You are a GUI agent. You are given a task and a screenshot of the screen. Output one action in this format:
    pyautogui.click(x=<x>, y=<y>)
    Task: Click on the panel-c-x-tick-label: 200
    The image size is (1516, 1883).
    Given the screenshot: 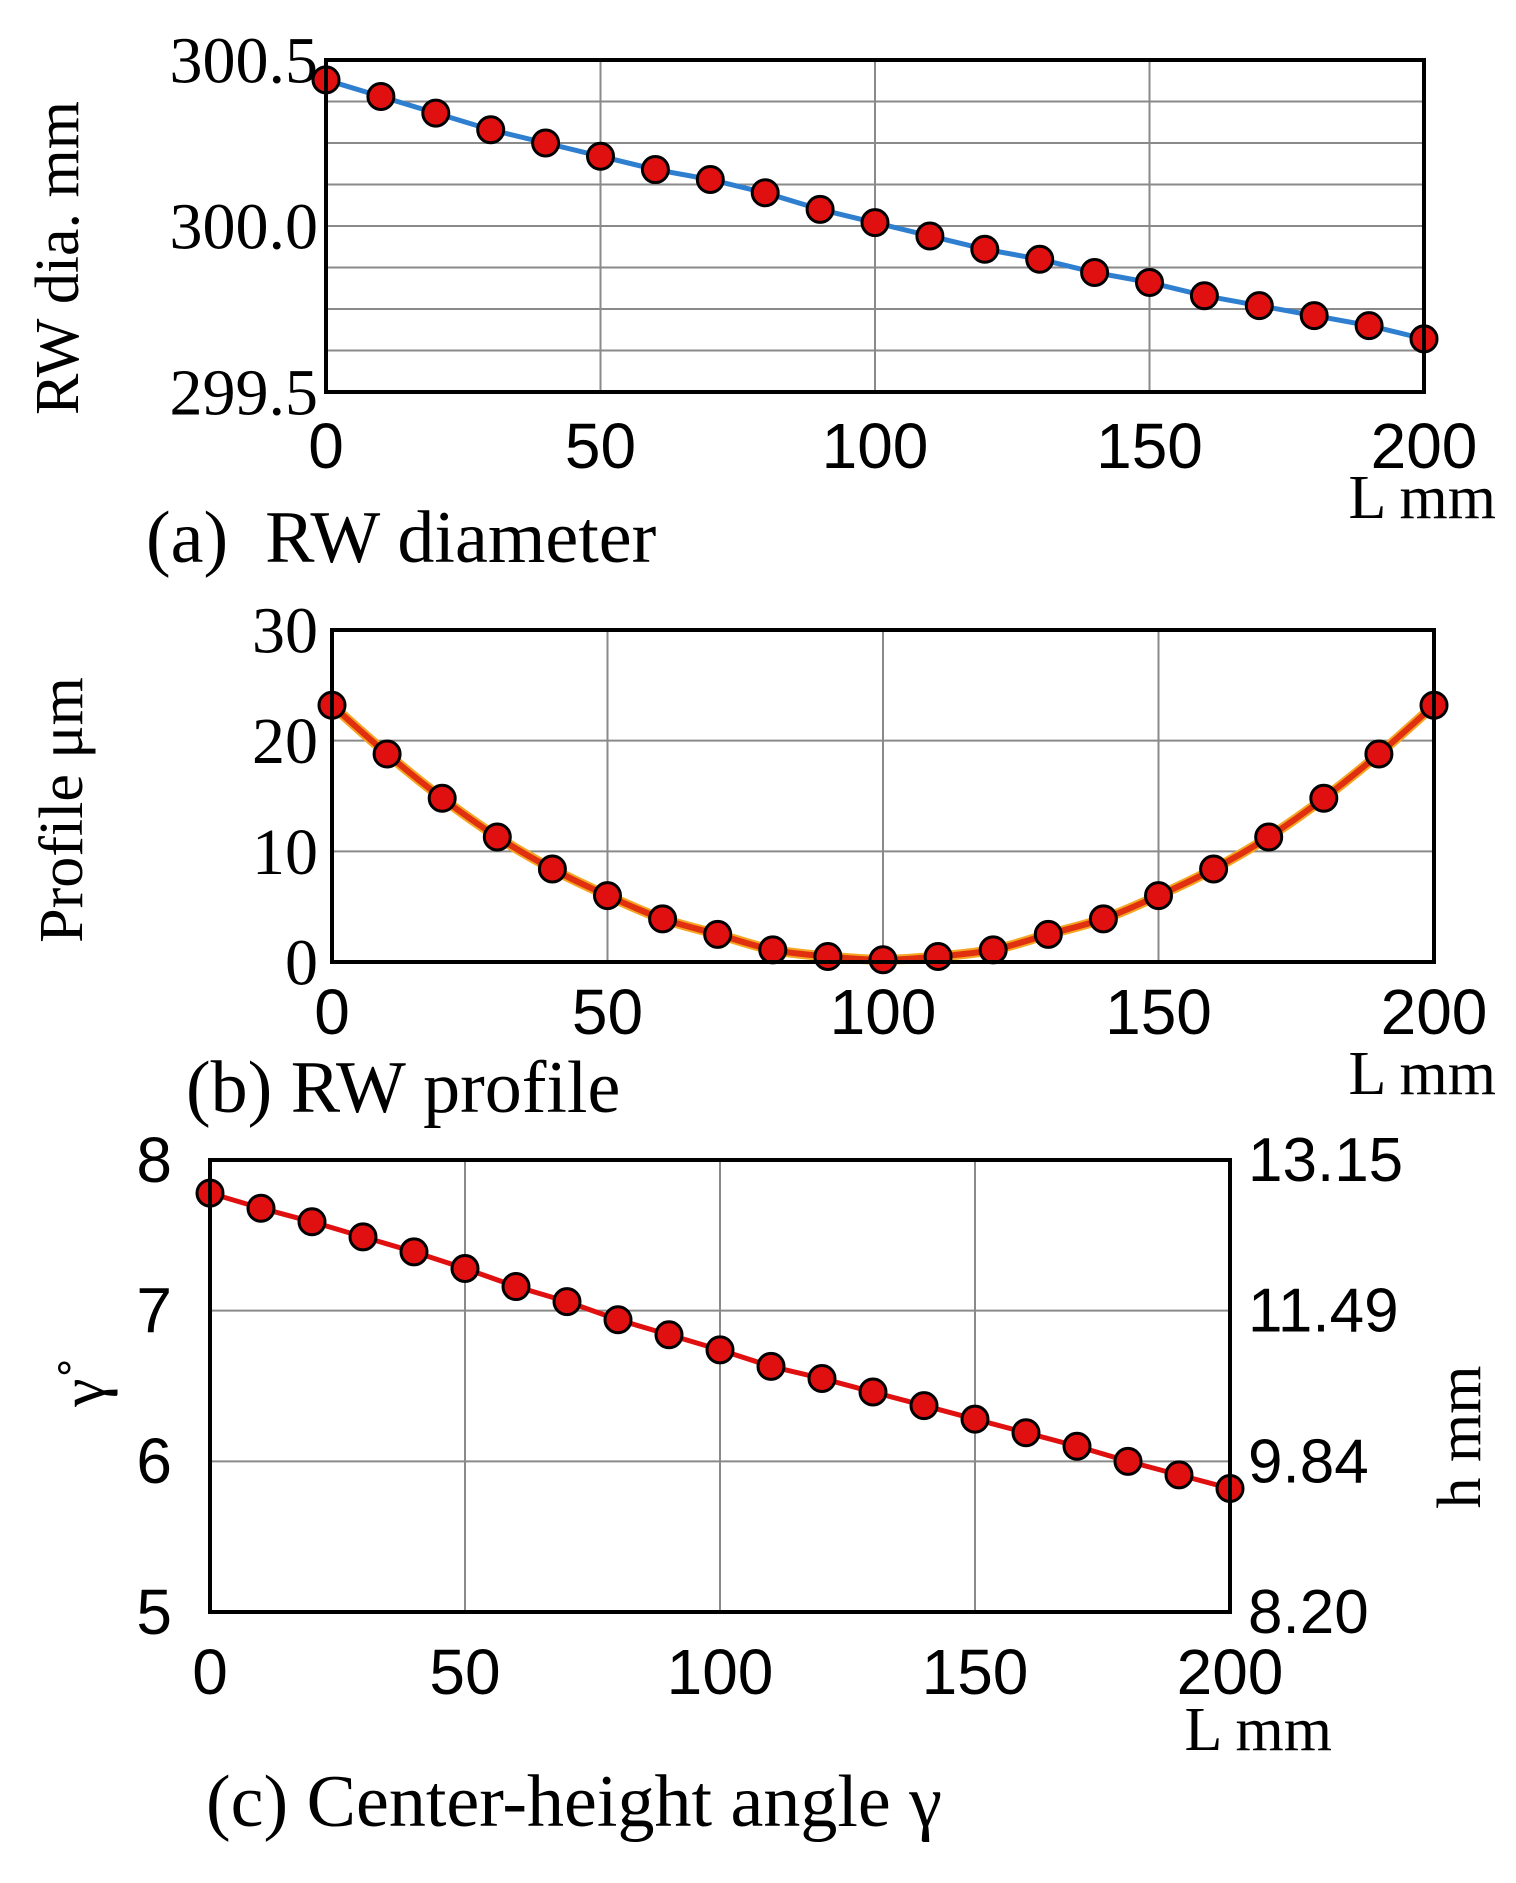 What is the action you would take?
    pyautogui.click(x=1230, y=1672)
    